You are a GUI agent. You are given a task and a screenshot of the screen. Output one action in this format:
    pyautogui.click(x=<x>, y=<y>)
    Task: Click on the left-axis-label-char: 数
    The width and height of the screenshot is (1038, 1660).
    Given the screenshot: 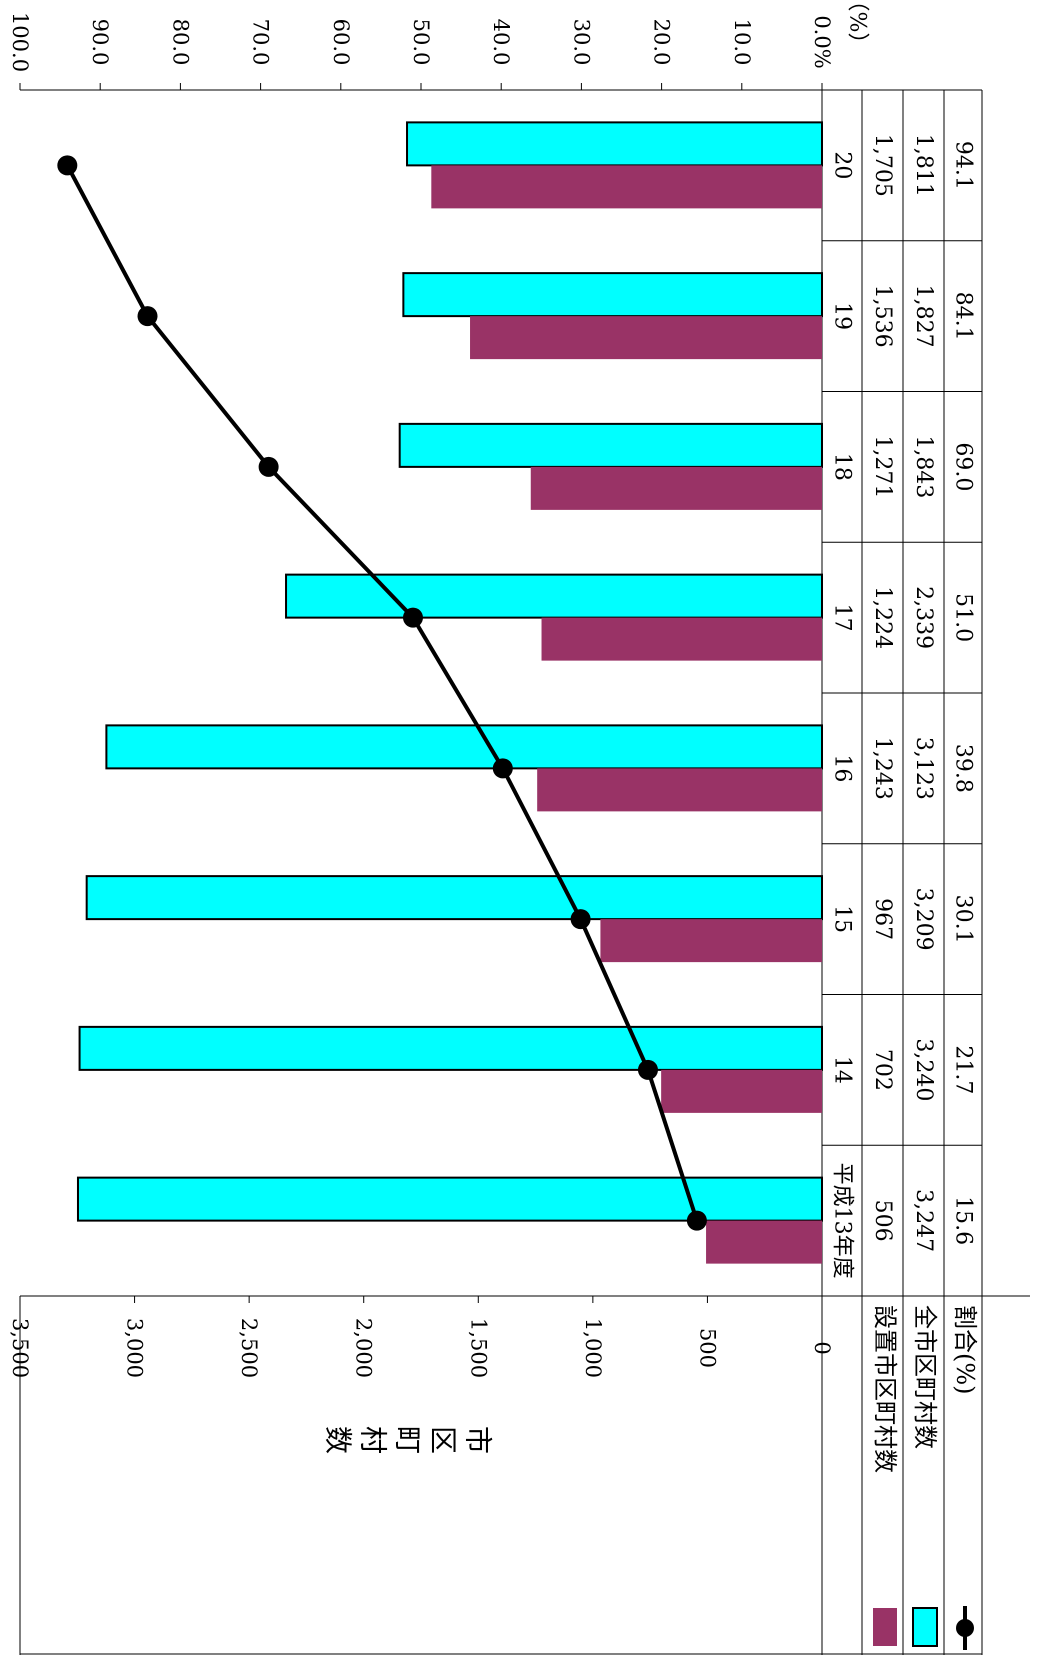 What is the action you would take?
    pyautogui.click(x=338, y=1440)
    